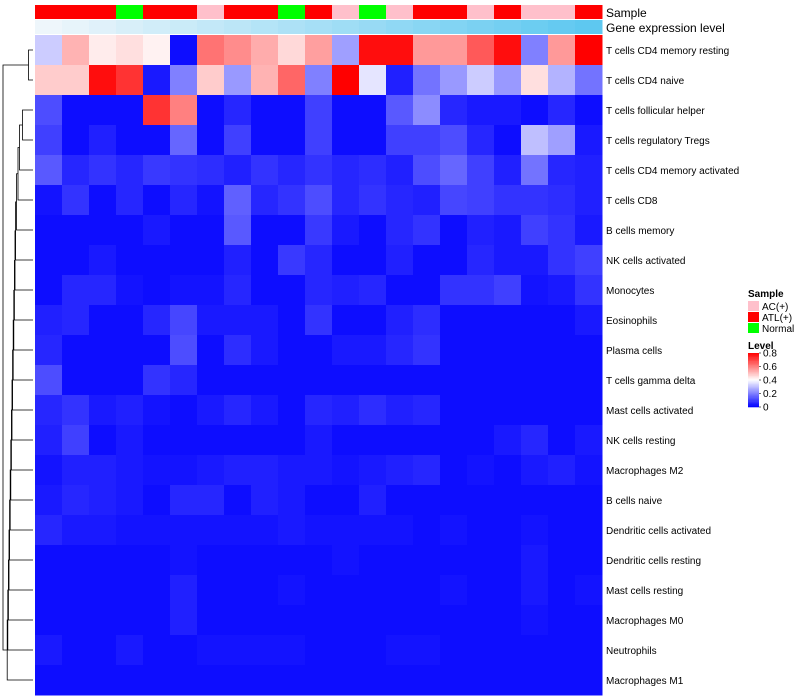 The height and width of the screenshot is (700, 800). I want to click on legend-item-label: AC(+), so click(775, 307).